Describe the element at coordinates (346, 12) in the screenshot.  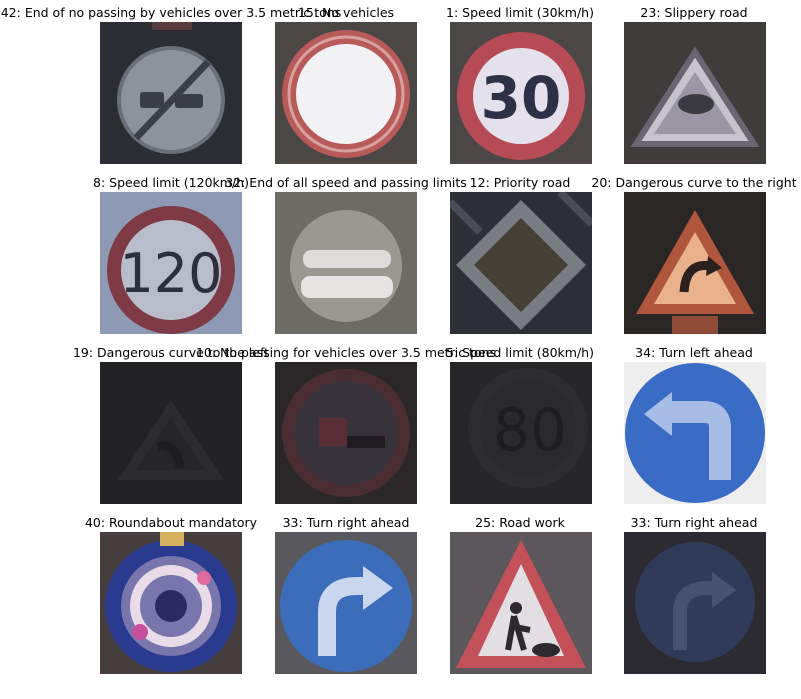
I see `tile-title: 15: No vehicles` at that location.